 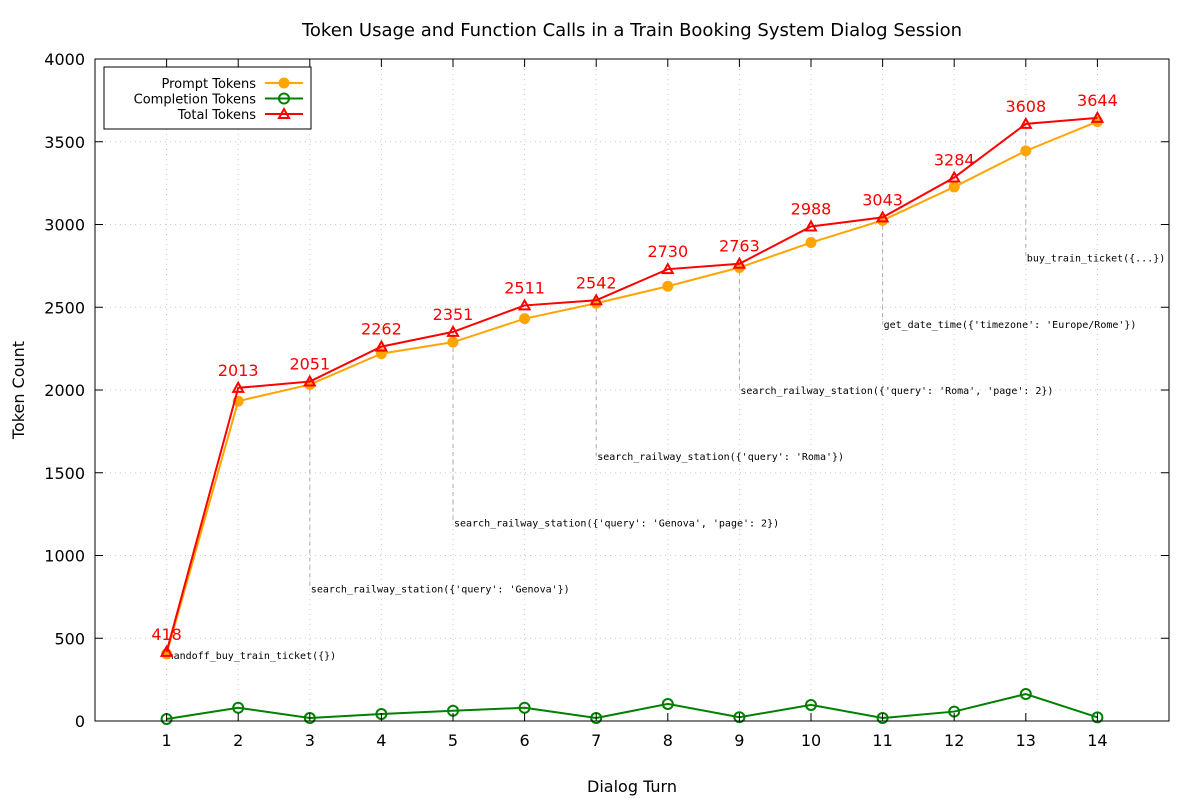 I want to click on y-tick-label: 2000, so click(x=64, y=390).